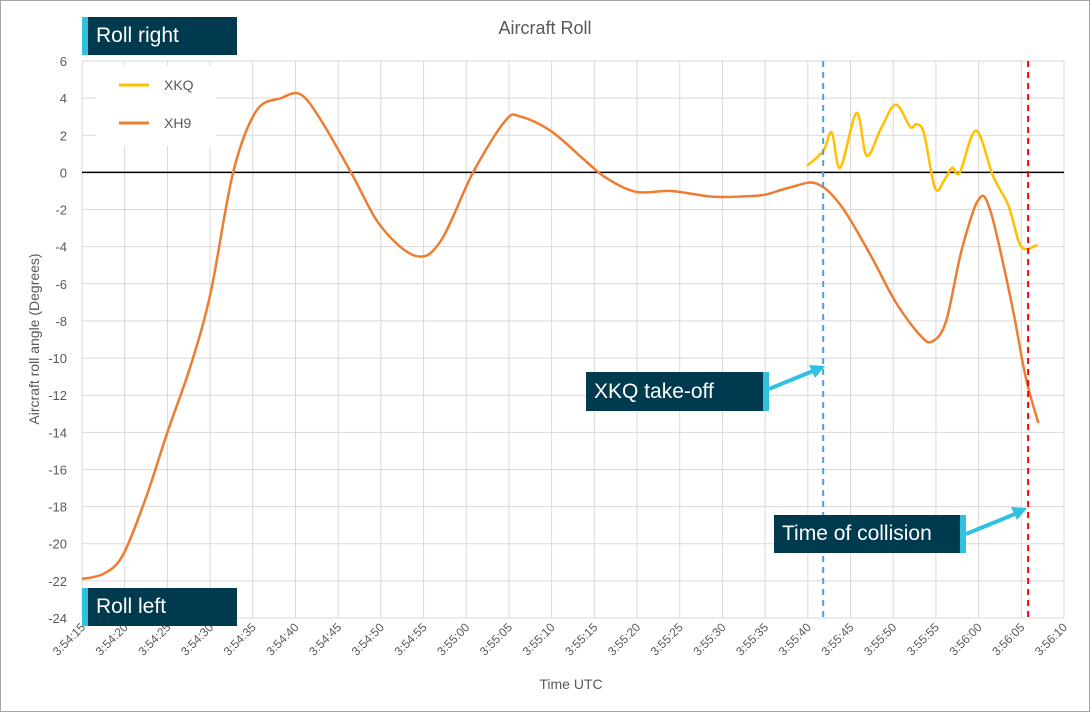 Image resolution: width=1090 pixels, height=712 pixels. I want to click on series-line-xkq, so click(922, 177).